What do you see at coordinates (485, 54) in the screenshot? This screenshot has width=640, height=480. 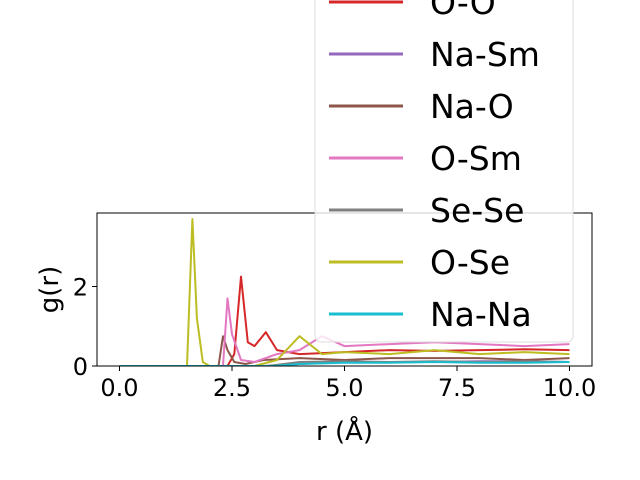 I see `legend-label: Na-Sm` at bounding box center [485, 54].